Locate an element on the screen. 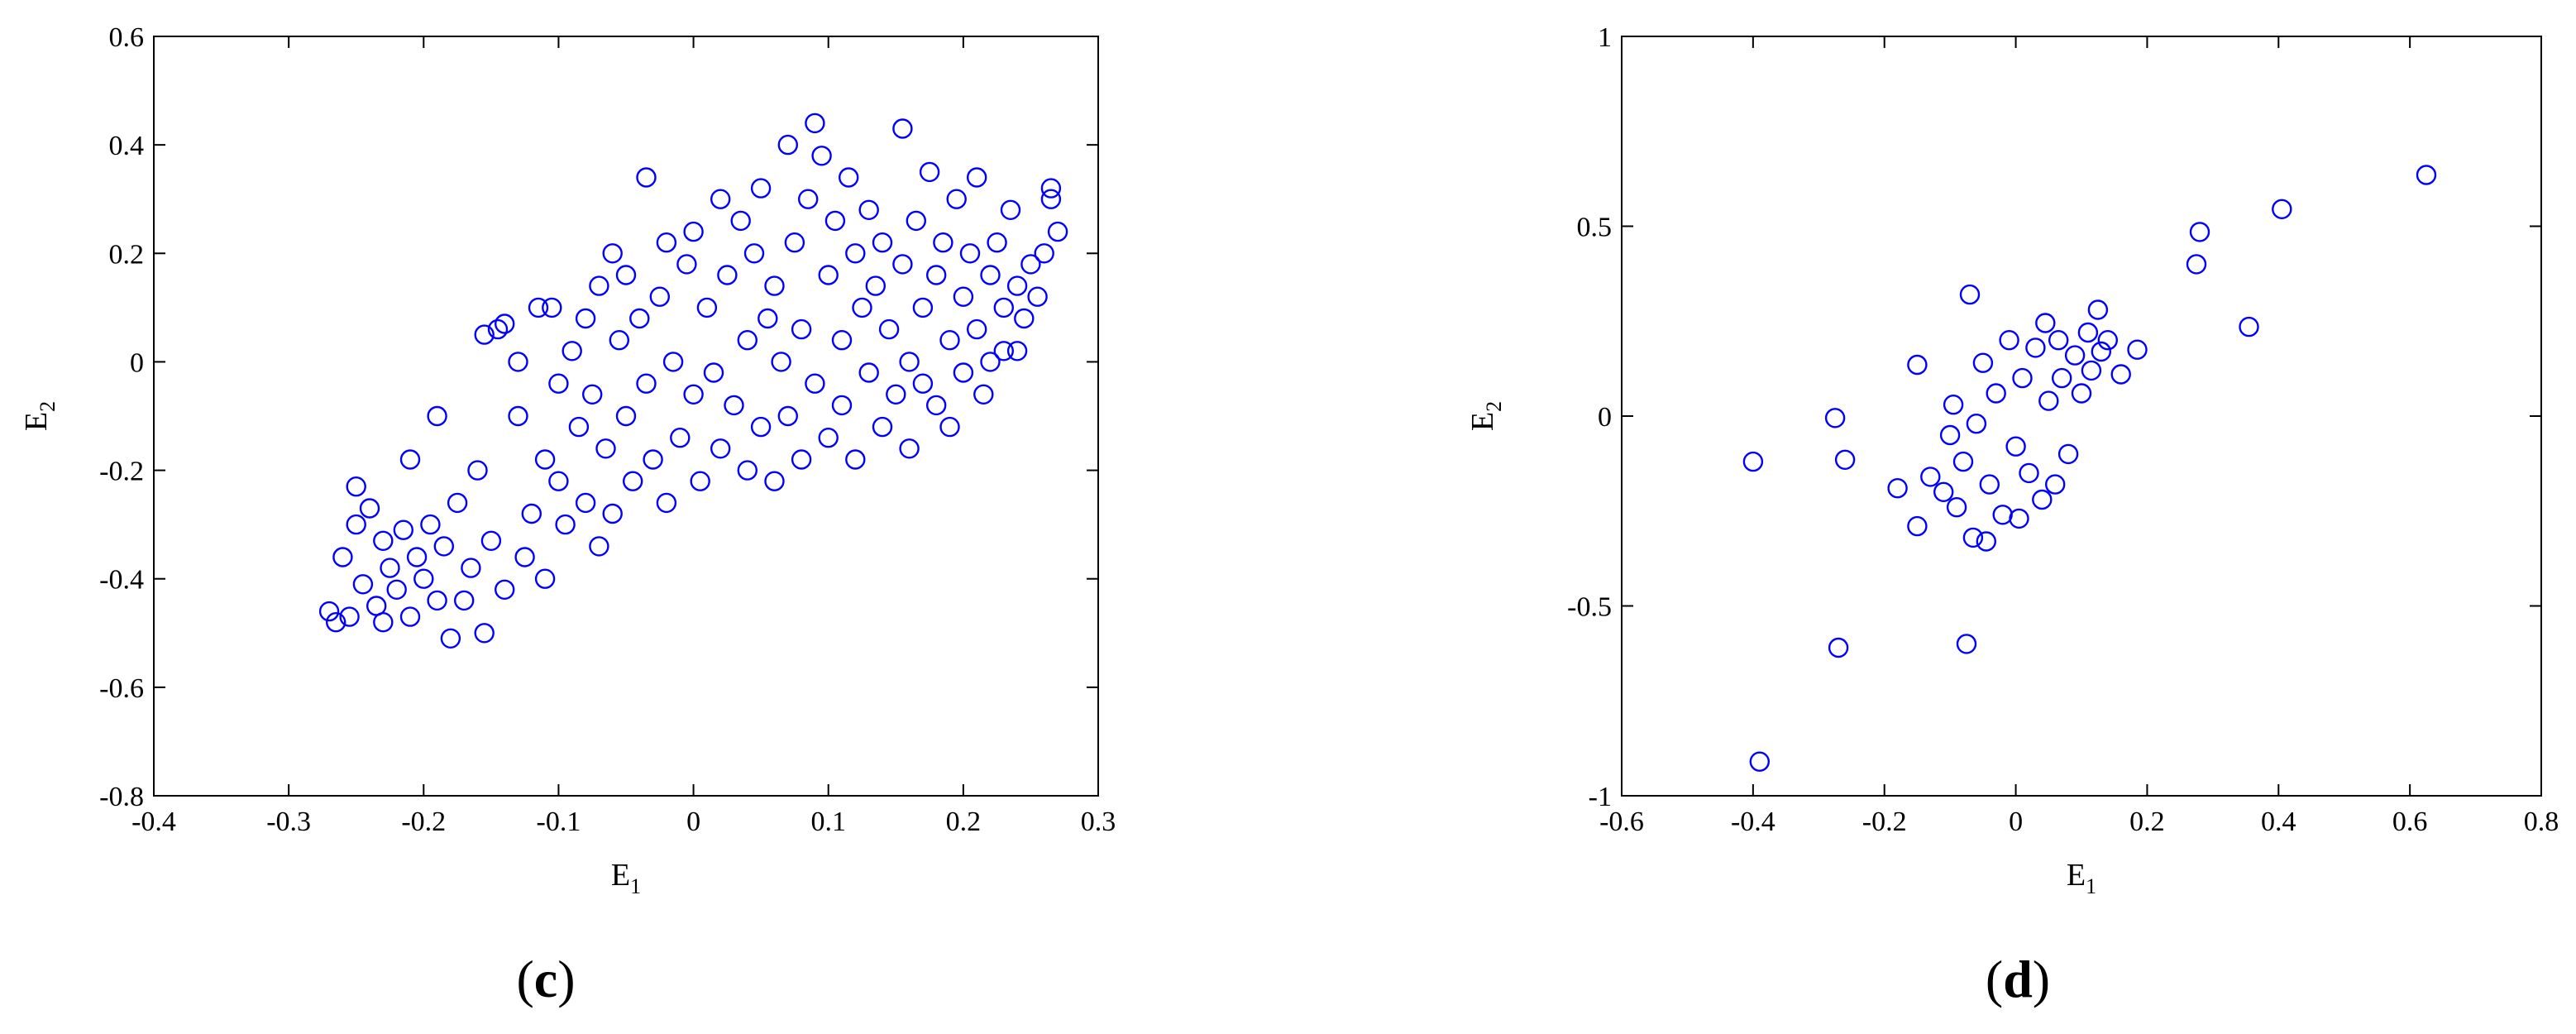 Image resolution: width=2576 pixels, height=1034 pixels. x-tick-label: 0.8 is located at coordinates (2542, 822).